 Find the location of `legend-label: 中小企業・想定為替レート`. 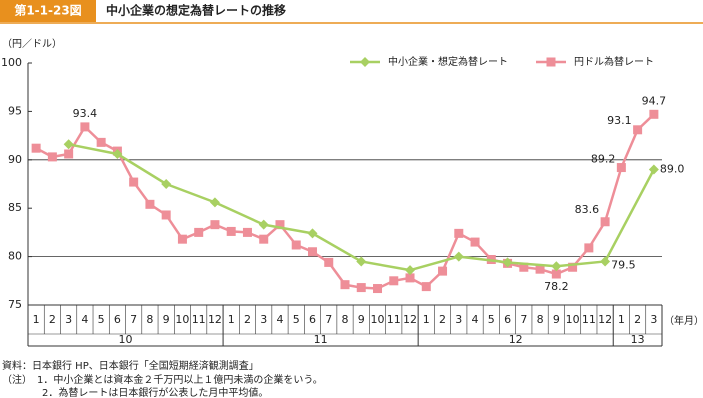

legend-label: 中小企業・想定為替レート is located at coordinates (448, 61).